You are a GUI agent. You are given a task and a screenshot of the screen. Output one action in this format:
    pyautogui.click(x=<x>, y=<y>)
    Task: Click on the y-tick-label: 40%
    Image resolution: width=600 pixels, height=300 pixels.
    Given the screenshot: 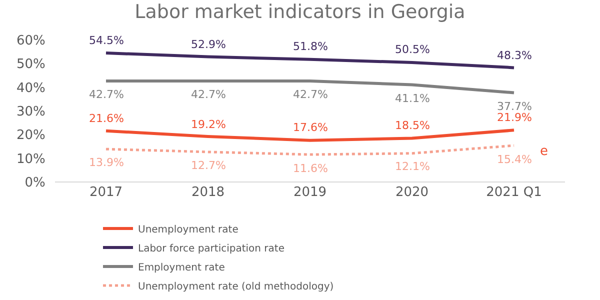 What is the action you would take?
    pyautogui.click(x=31, y=88)
    